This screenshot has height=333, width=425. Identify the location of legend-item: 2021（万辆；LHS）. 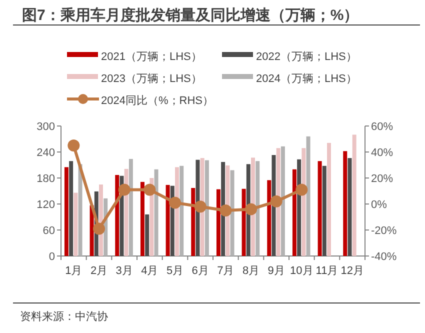
(134, 57).